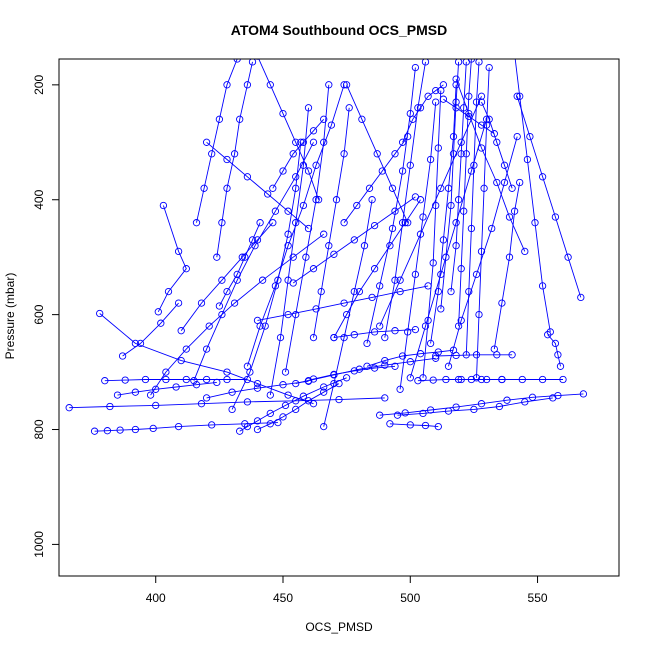  I want to click on y-tick-label: 200, so click(39, 85).